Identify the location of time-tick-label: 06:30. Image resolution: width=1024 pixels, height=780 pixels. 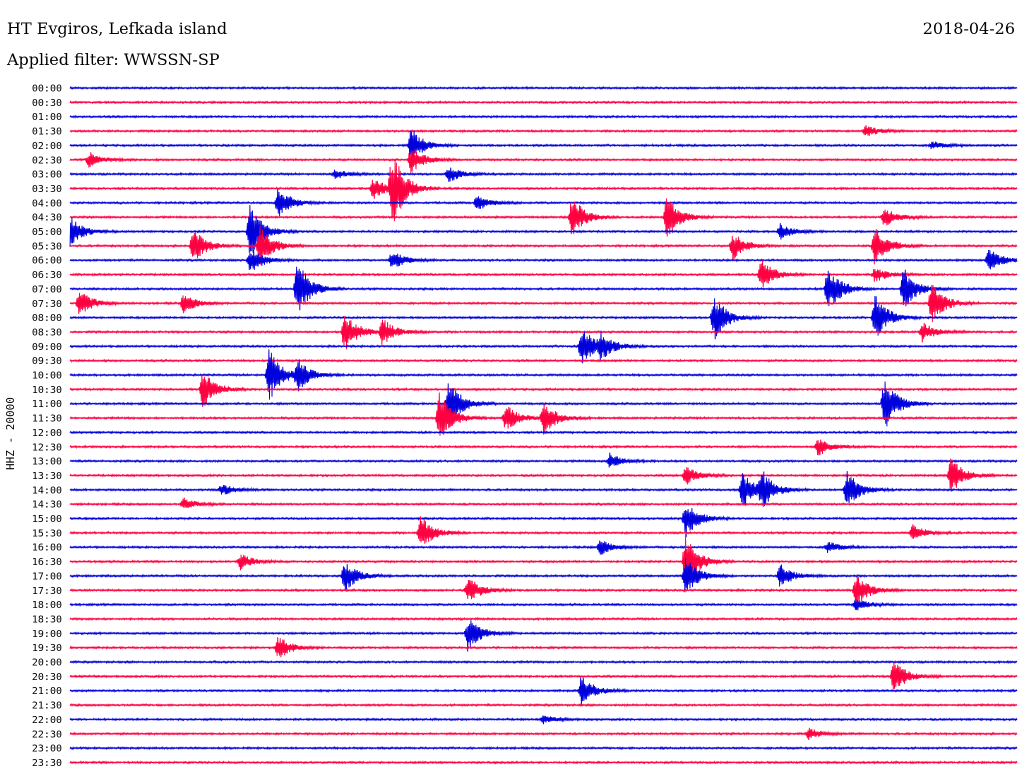
(47, 275).